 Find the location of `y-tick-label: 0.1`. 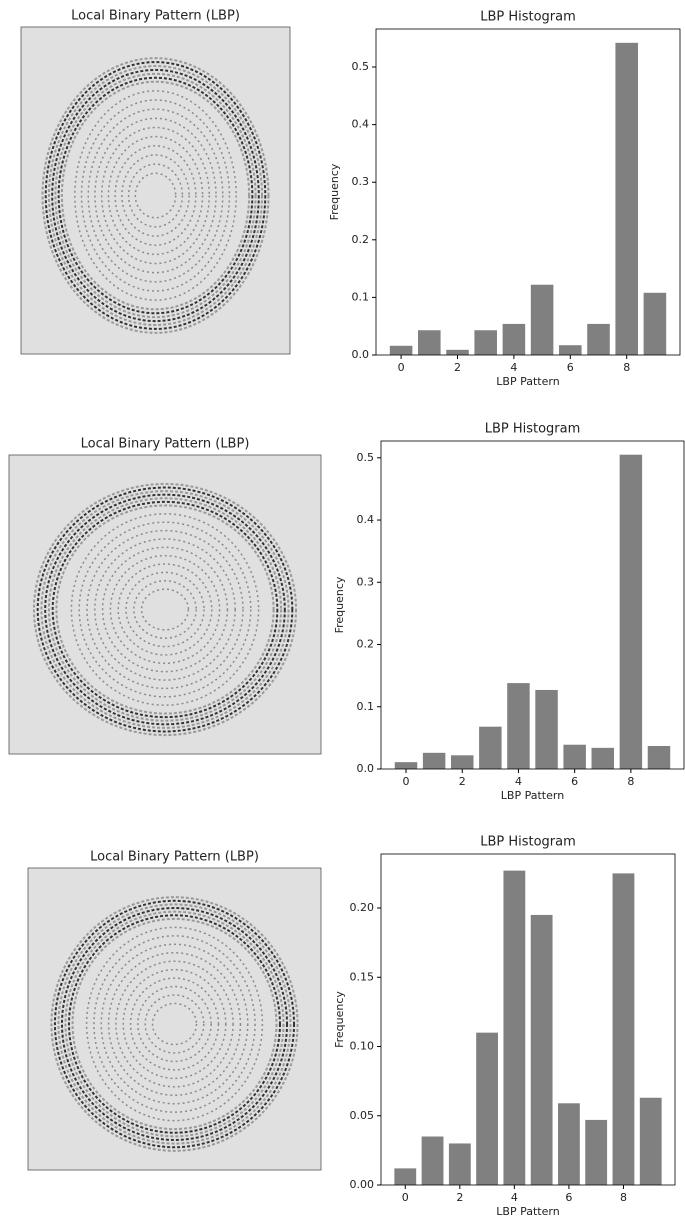

y-tick-label: 0.1 is located at coordinates (361, 296).